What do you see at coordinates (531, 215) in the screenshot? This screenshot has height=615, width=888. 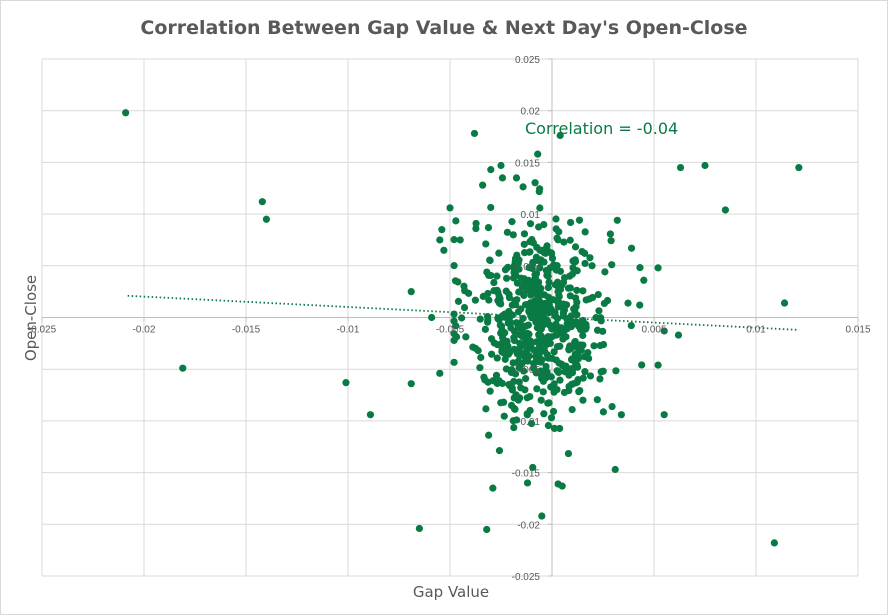 I see `y-tick-label: 0.01` at bounding box center [531, 215].